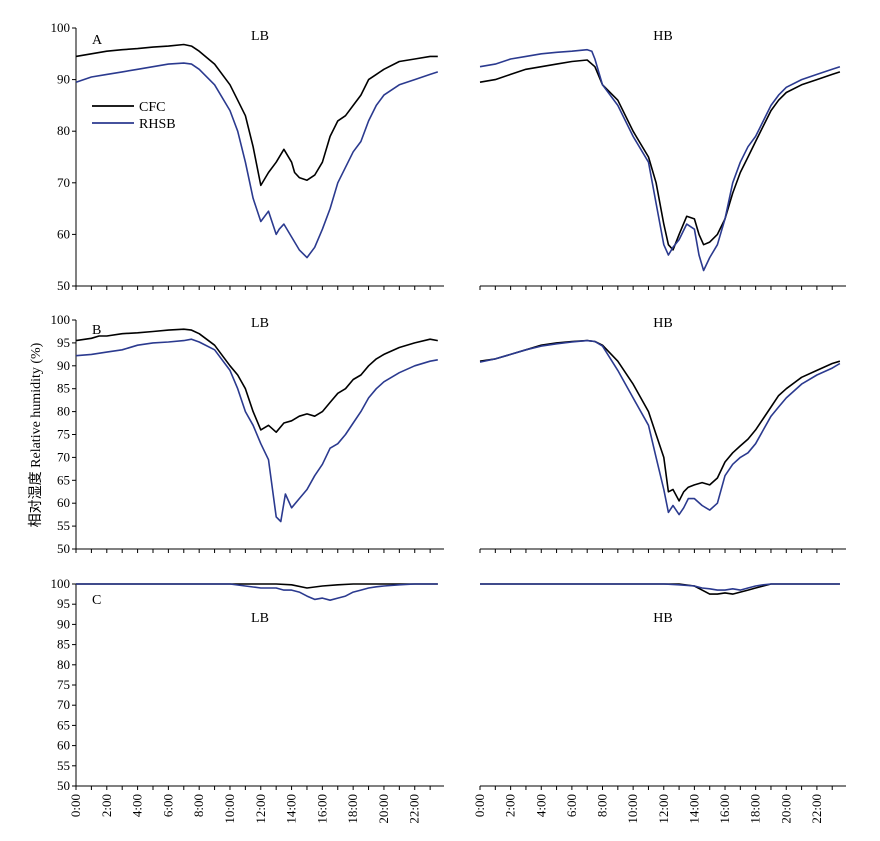  I want to click on panel-letter: B, so click(96, 330).